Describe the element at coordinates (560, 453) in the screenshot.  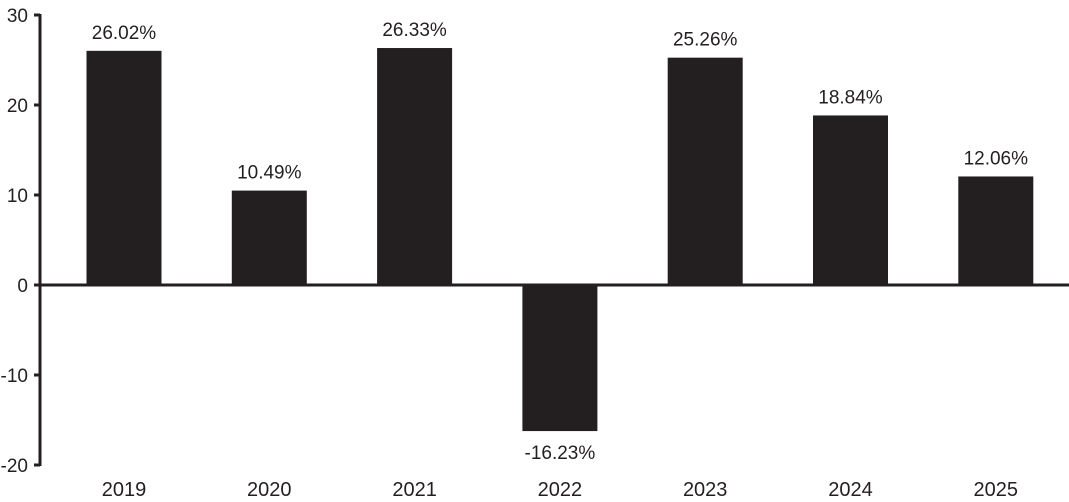
I see `data-label-2022: -16.23%` at that location.